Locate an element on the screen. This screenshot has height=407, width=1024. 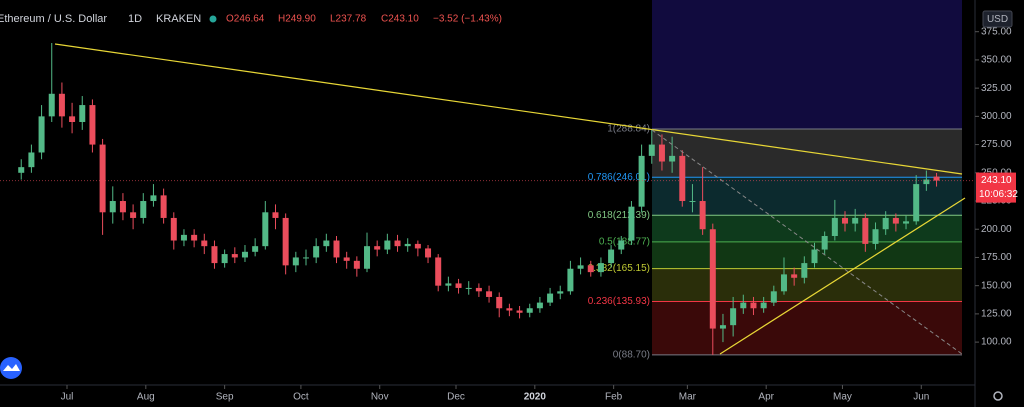
currency-box is located at coordinates (997, 19).